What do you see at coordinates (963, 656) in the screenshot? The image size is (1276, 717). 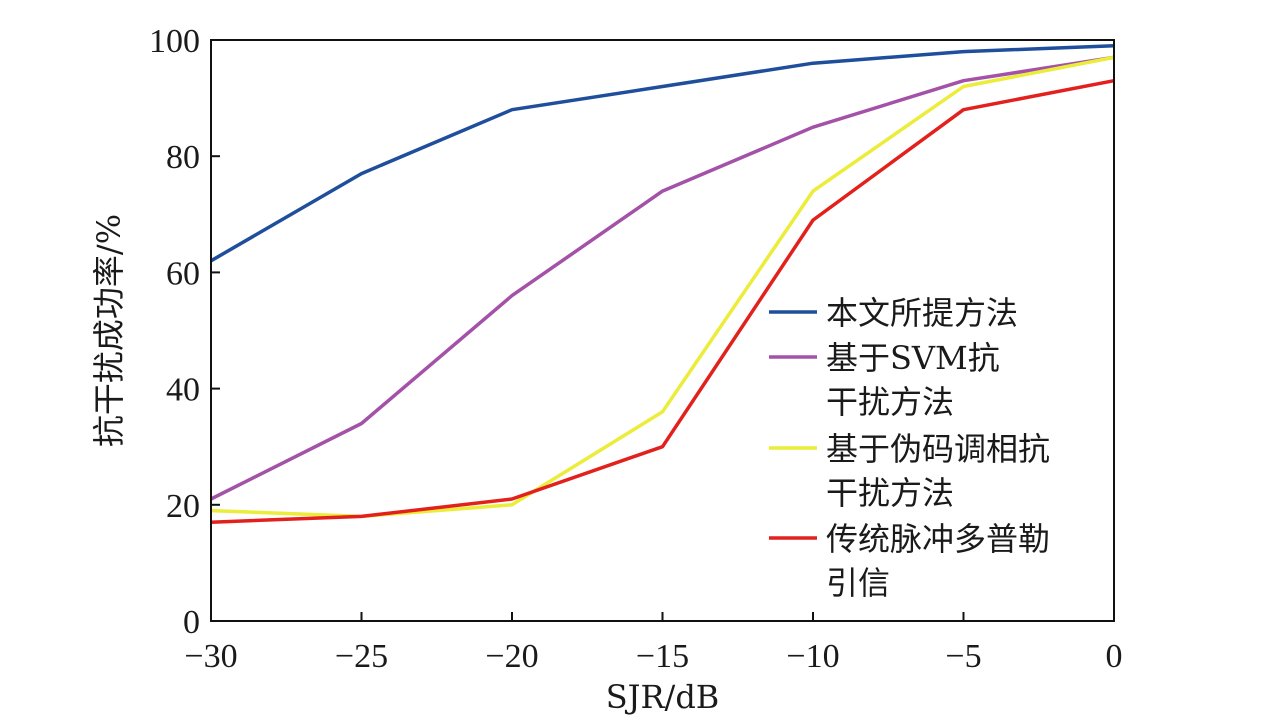 I see `x-tick-label: −5` at bounding box center [963, 656].